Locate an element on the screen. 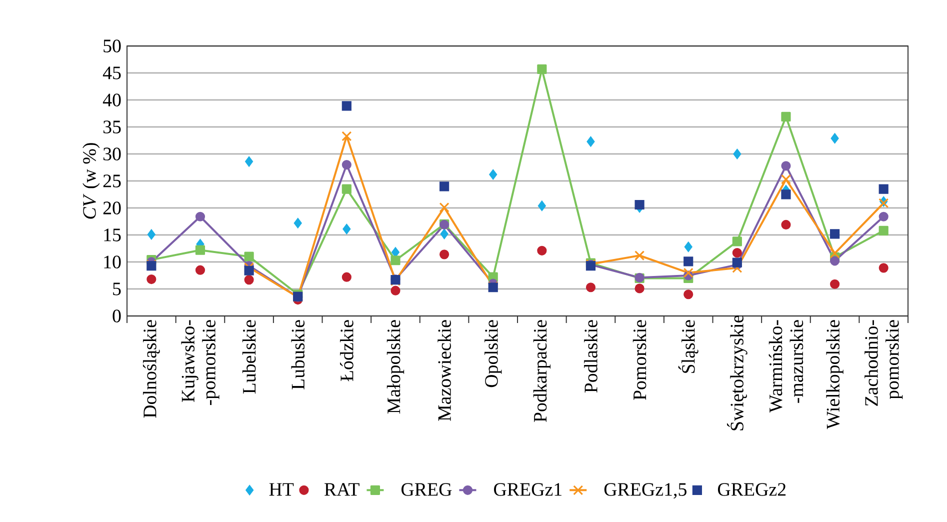 This screenshot has height=522, width=947. y-tick-label: 45 is located at coordinates (111, 73).